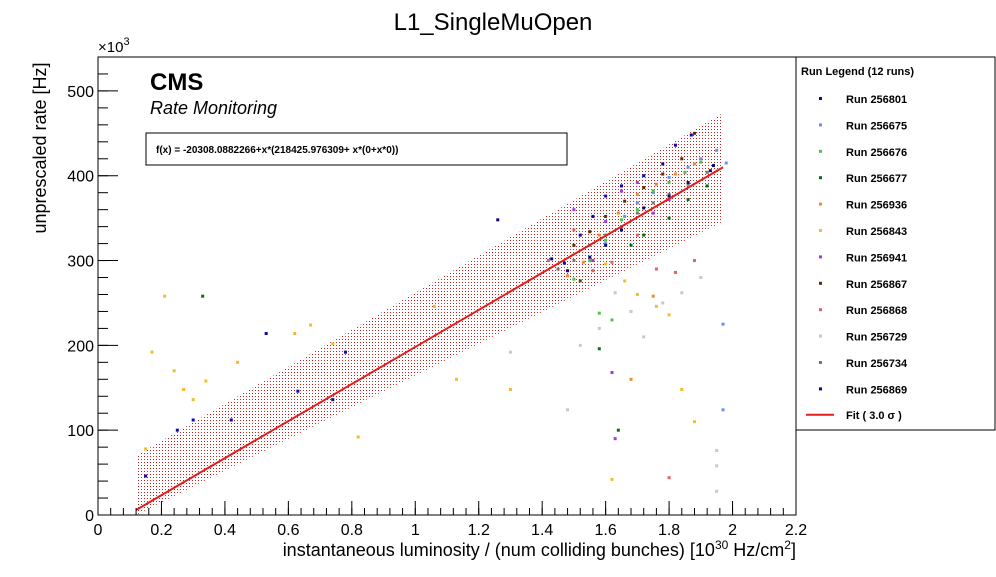 The width and height of the screenshot is (996, 577). What do you see at coordinates (80, 92) in the screenshot?
I see `y-tick-label: 500` at bounding box center [80, 92].